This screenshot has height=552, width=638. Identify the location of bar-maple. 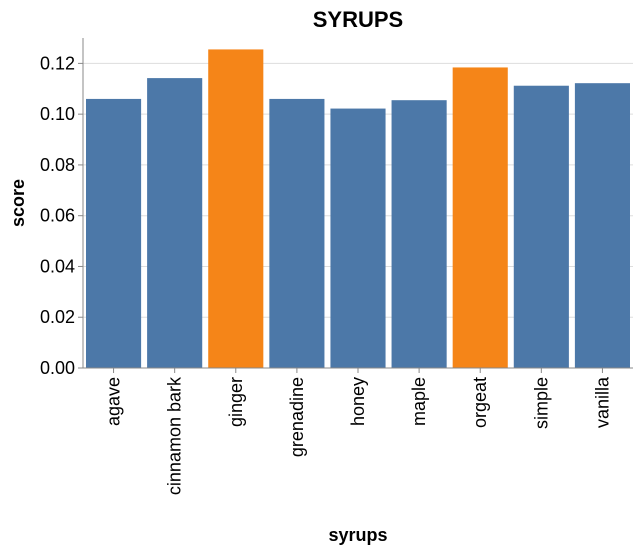
(419, 234).